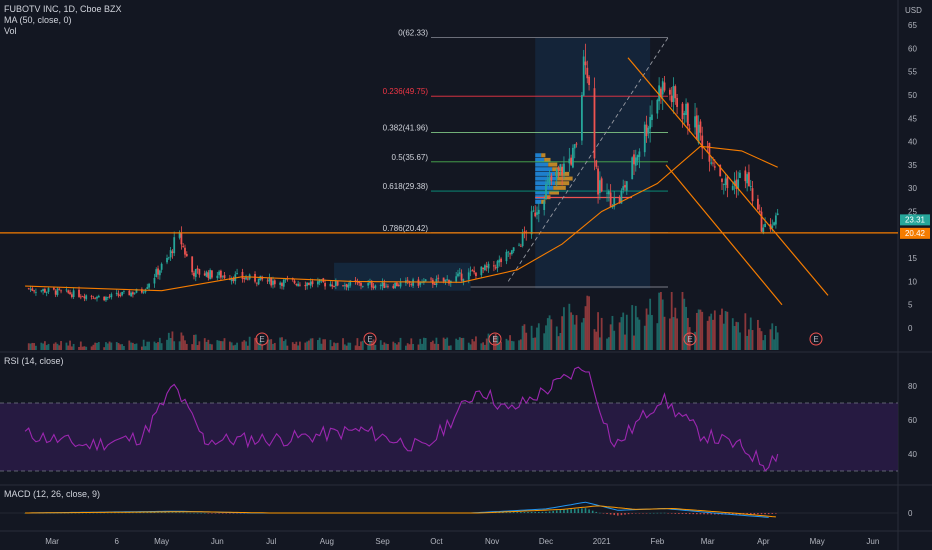 This screenshot has height=550, width=932. Describe the element at coordinates (63, 9) in the screenshot. I see `symbol-title: FUBOTV INC, 1D, Cboe BZX` at that location.